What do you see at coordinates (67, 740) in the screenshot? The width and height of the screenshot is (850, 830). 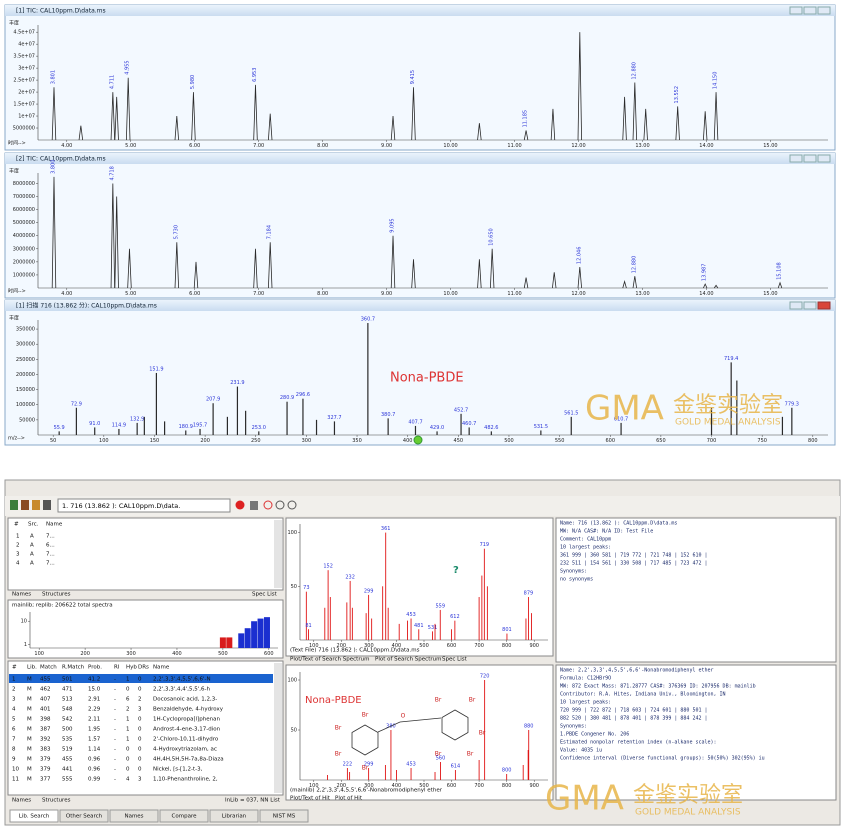 I see `table-cell: 535` at bounding box center [67, 740].